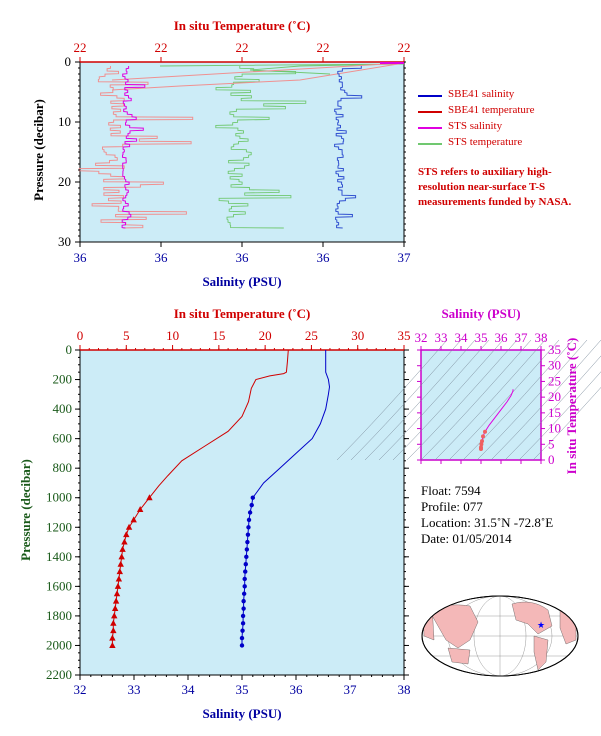 The width and height of the screenshot is (601, 736). I want to click on top-tick-label: 10, so click(172, 335).